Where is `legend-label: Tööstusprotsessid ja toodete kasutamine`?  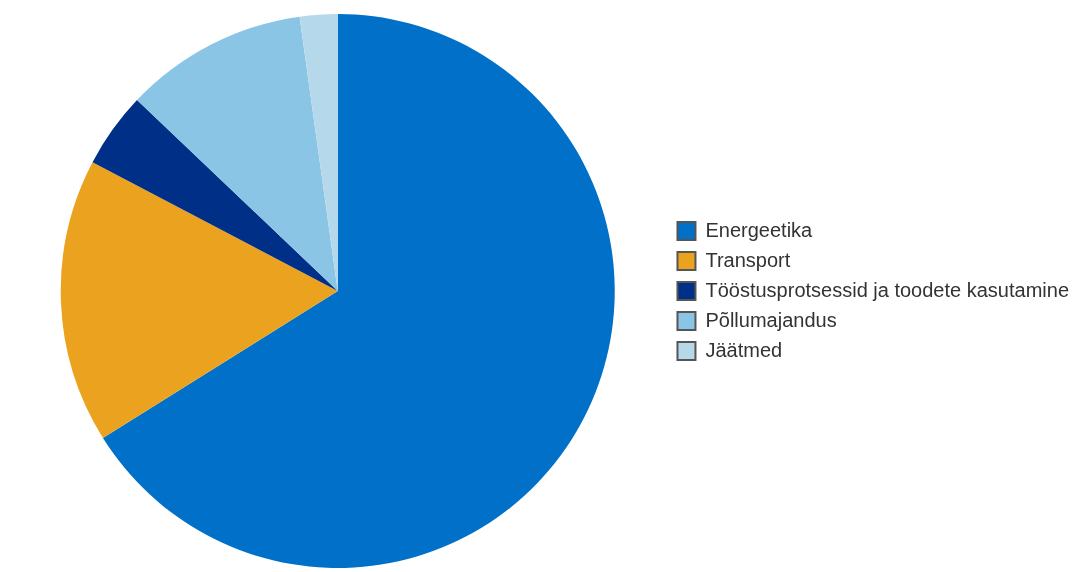 legend-label: Tööstusprotsessid ja toodete kasutamine is located at coordinates (887, 289).